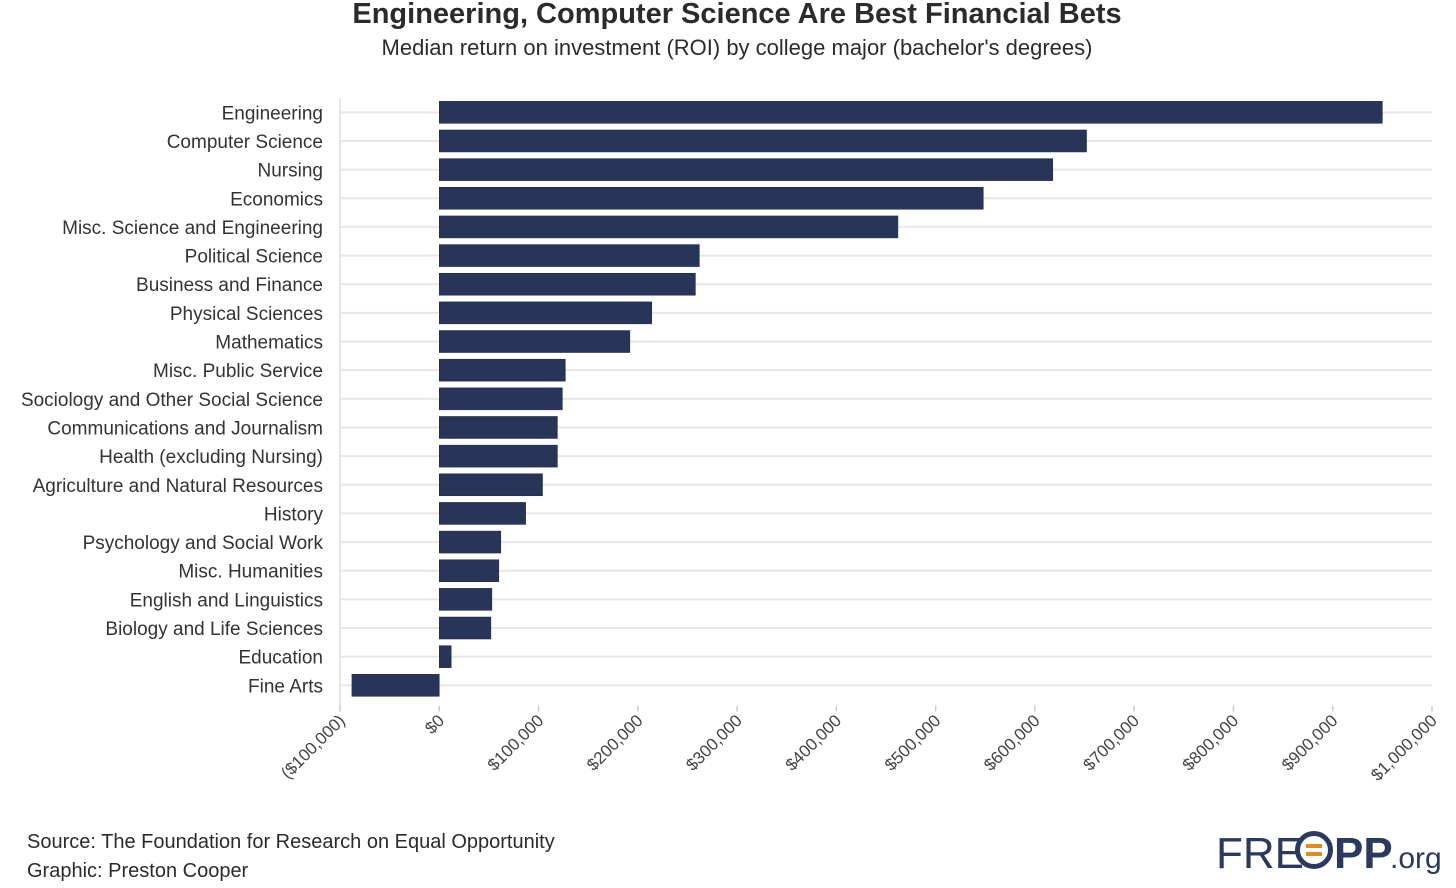 This screenshot has height=888, width=1456. Describe the element at coordinates (285, 686) in the screenshot. I see `category-label: Fine Arts` at that location.